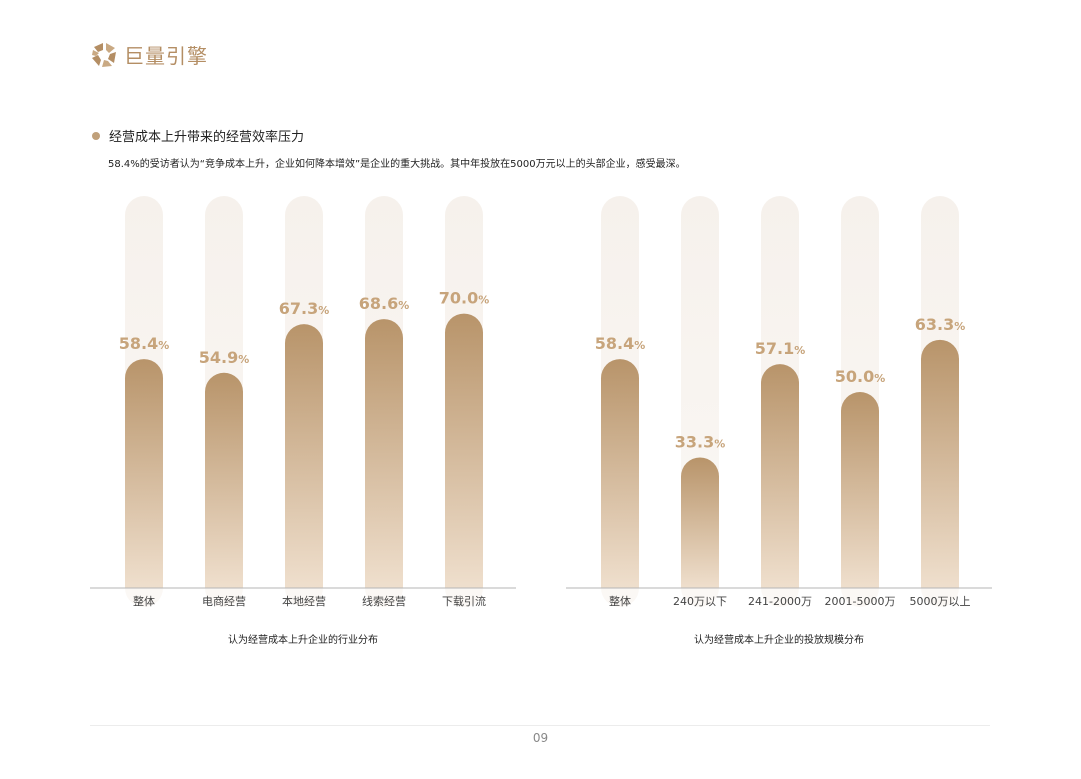  What do you see at coordinates (464, 601) in the screenshot?
I see `category-label: 下载引流` at bounding box center [464, 601].